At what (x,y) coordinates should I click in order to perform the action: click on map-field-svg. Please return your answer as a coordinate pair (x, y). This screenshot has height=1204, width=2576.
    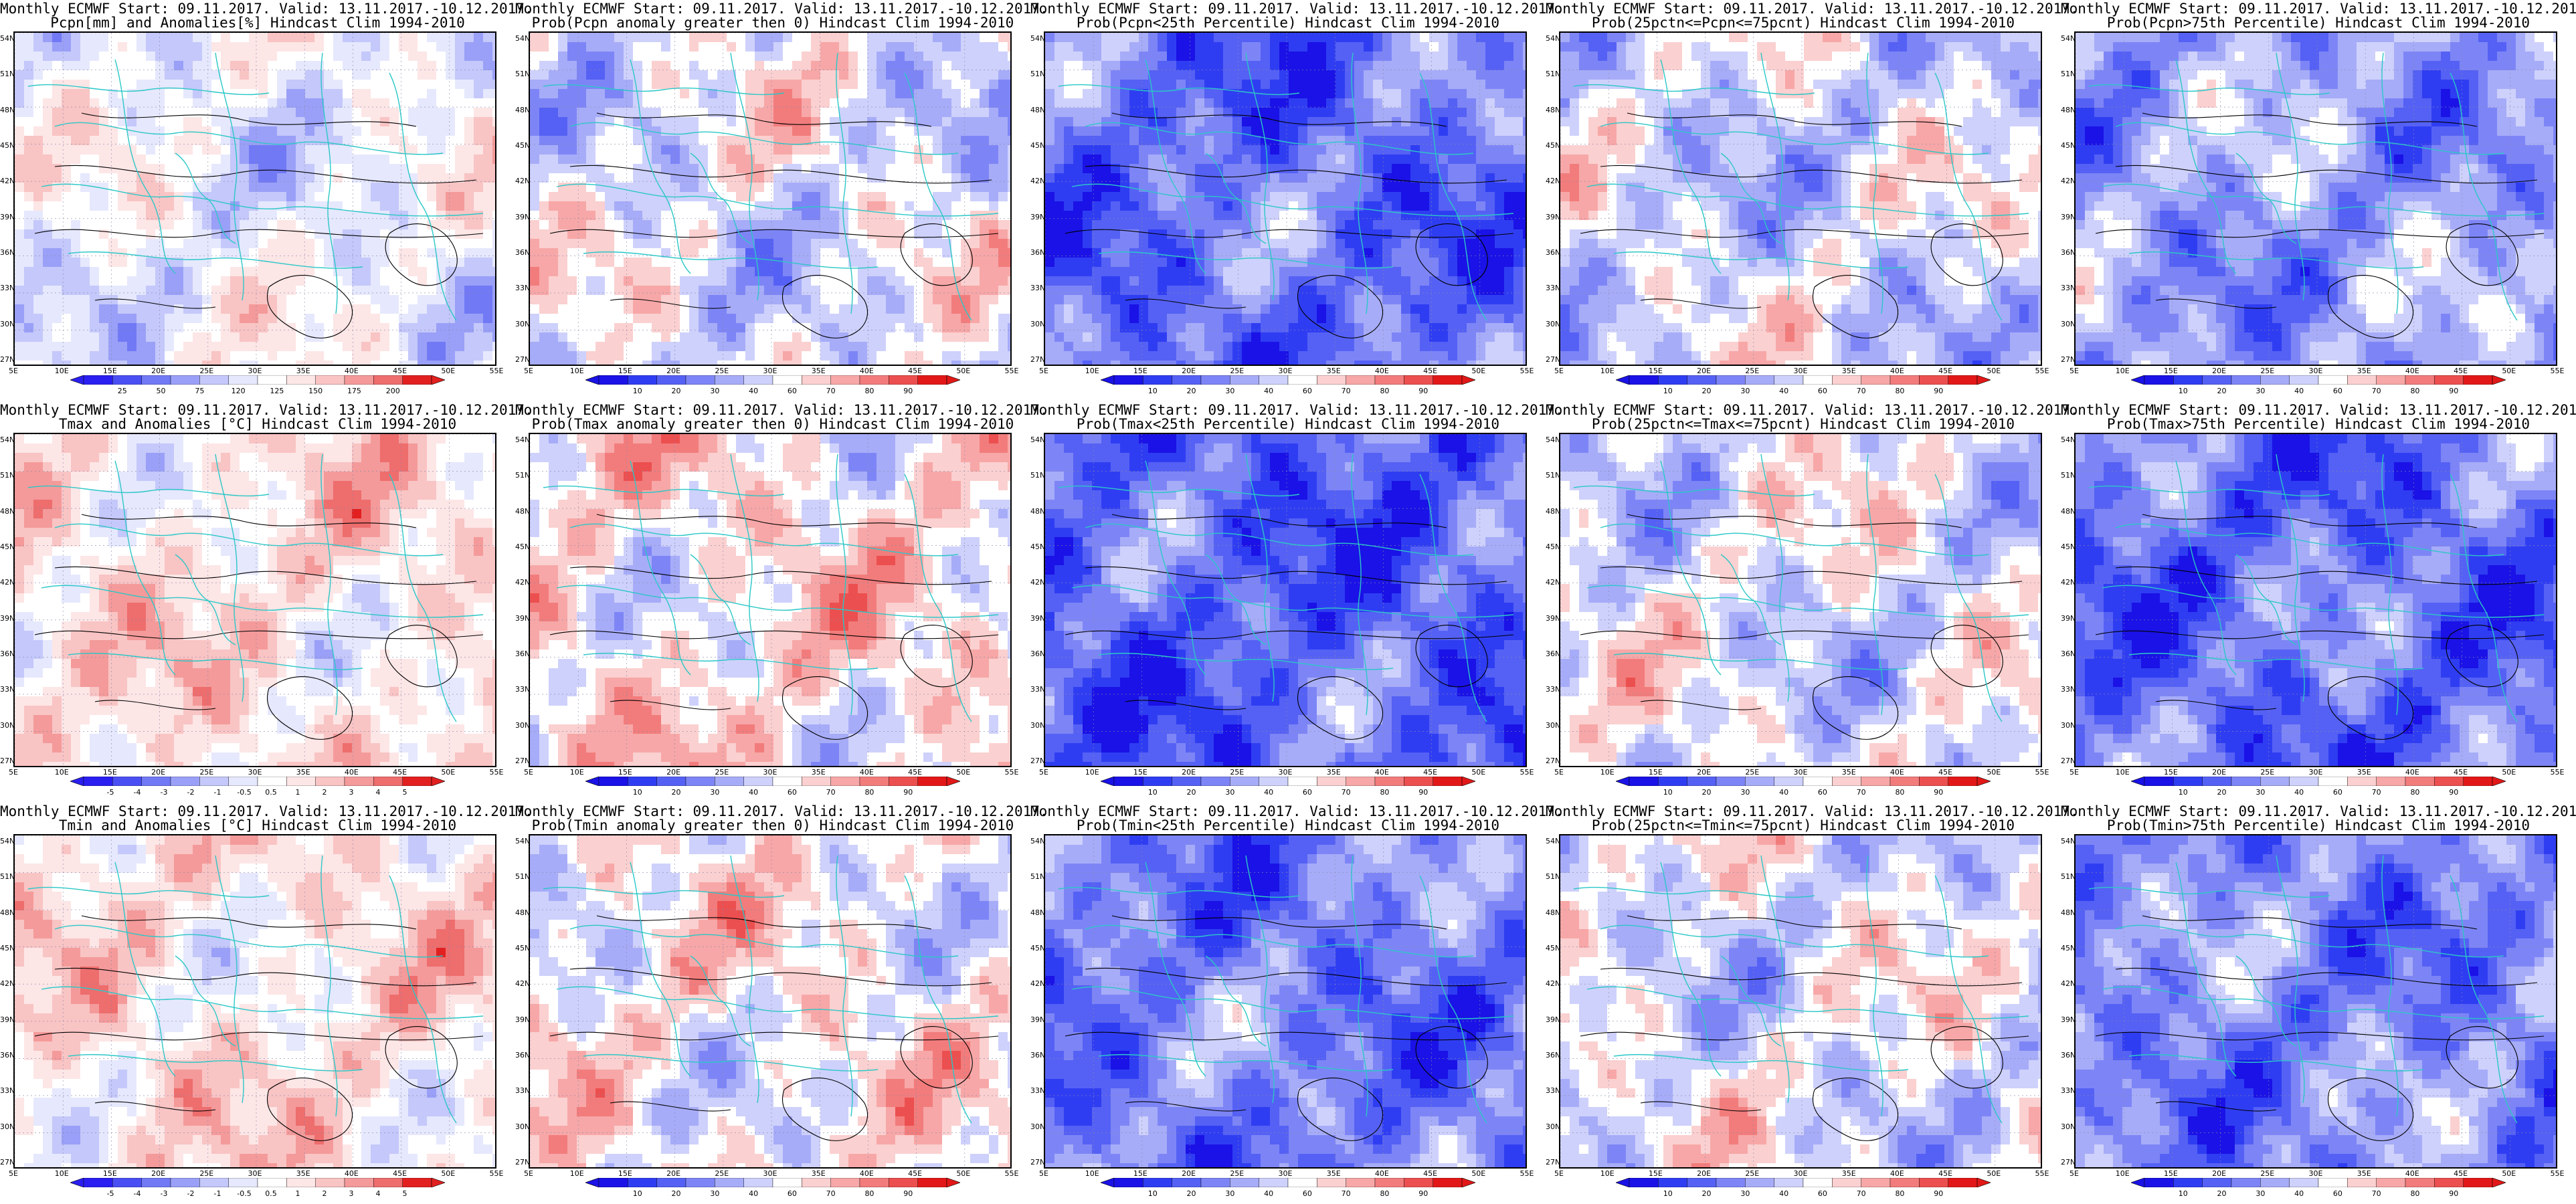
    Looking at the image, I should click on (770, 199).